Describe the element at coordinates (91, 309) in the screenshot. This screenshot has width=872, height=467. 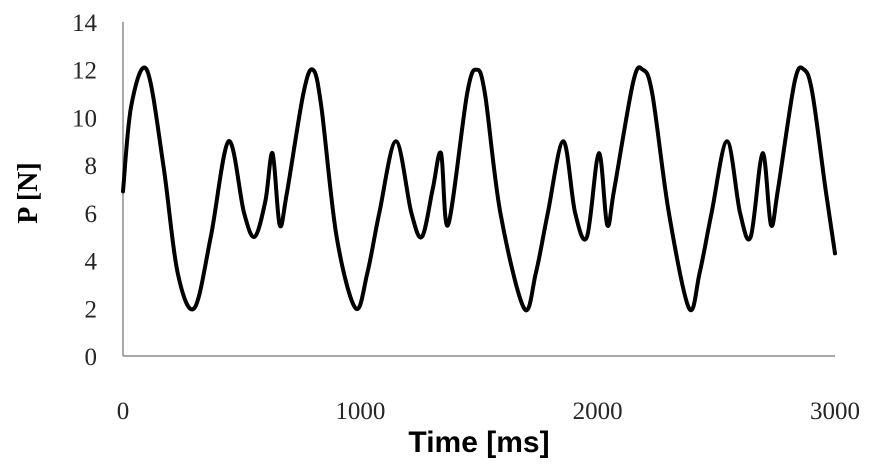
I see `y-tick-label: 2` at that location.